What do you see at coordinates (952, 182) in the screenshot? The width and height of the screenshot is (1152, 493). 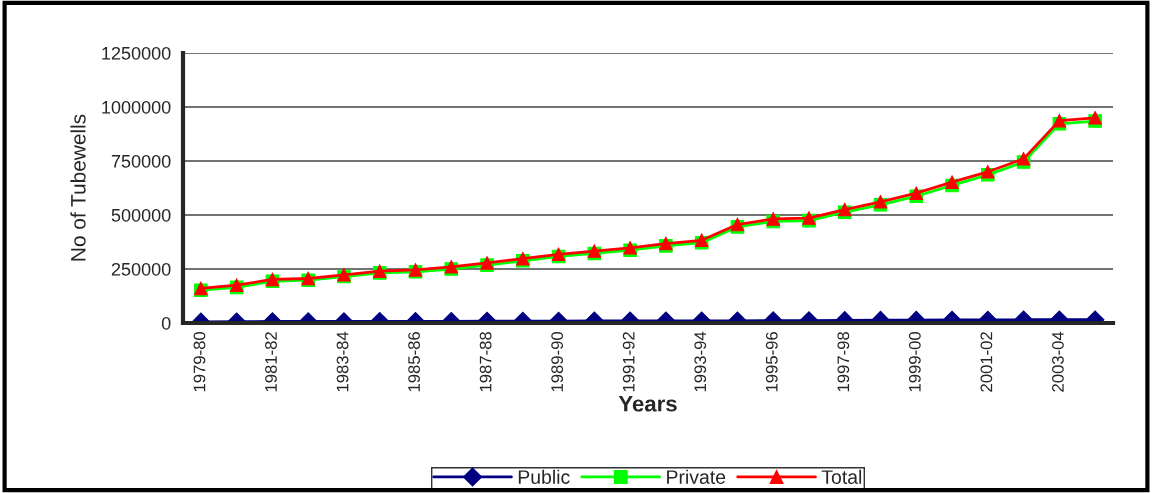 I see `point` at bounding box center [952, 182].